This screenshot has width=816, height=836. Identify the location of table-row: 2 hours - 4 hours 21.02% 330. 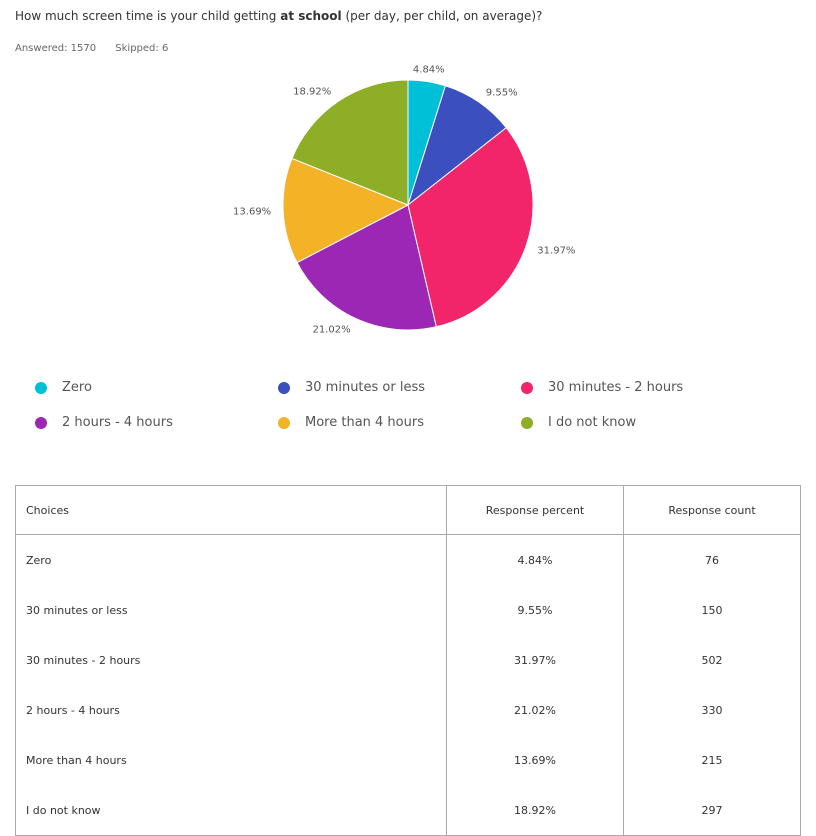
(408, 710).